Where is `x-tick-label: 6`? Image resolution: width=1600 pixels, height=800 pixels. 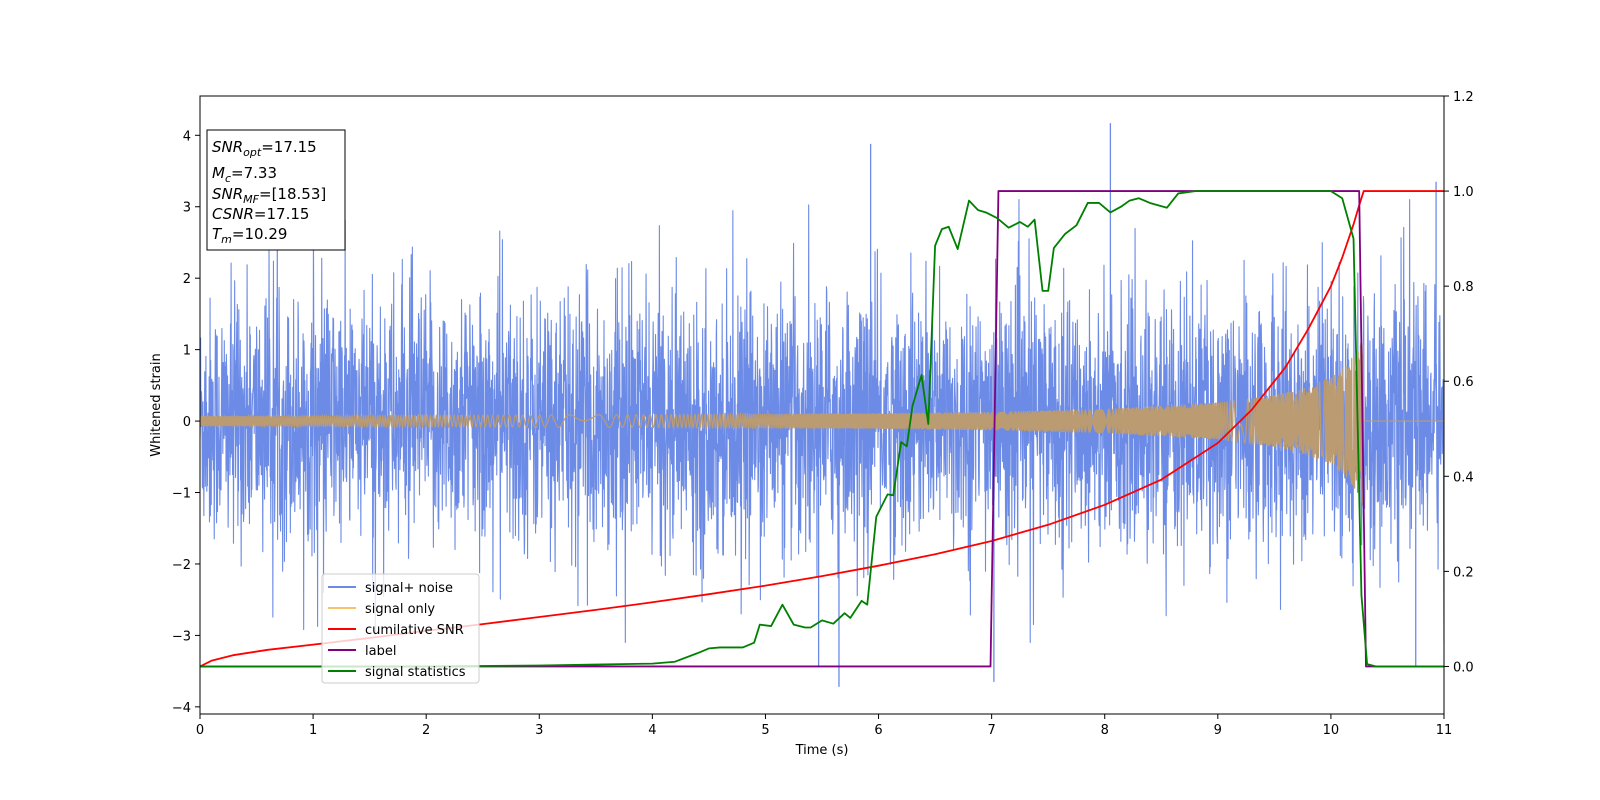 x-tick-label: 6 is located at coordinates (878, 730).